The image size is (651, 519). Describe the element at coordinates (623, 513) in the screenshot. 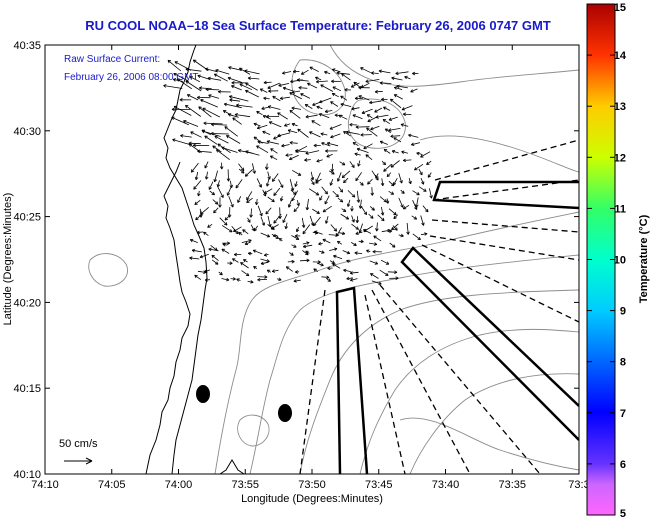

I see `colorbar-tick-label: 5` at that location.